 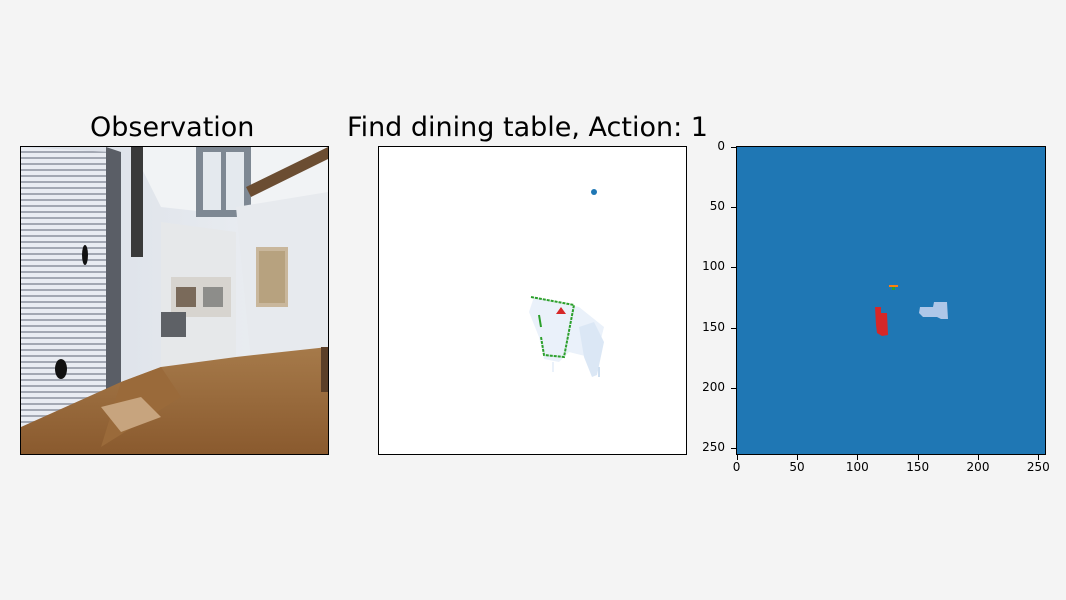 I want to click on map-canvas, so click(x=566, y=283).